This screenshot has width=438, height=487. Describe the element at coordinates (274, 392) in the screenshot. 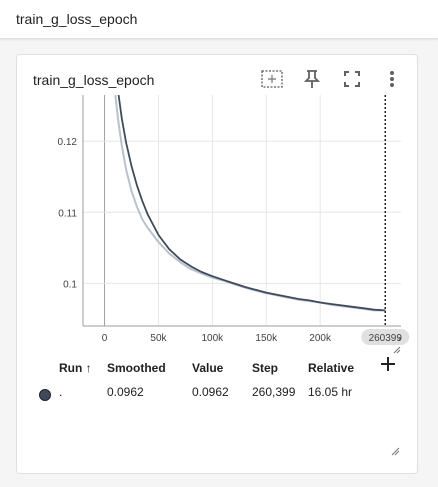

I see `cell-step: 260,399` at that location.